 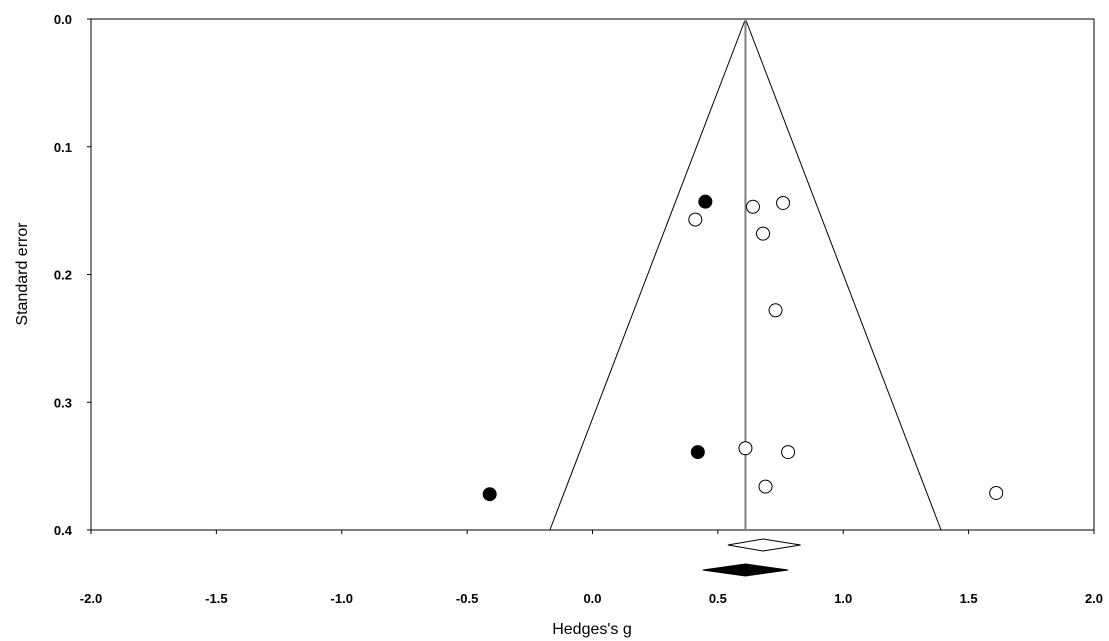 I want to click on summary-diamond-filled, so click(x=745, y=570).